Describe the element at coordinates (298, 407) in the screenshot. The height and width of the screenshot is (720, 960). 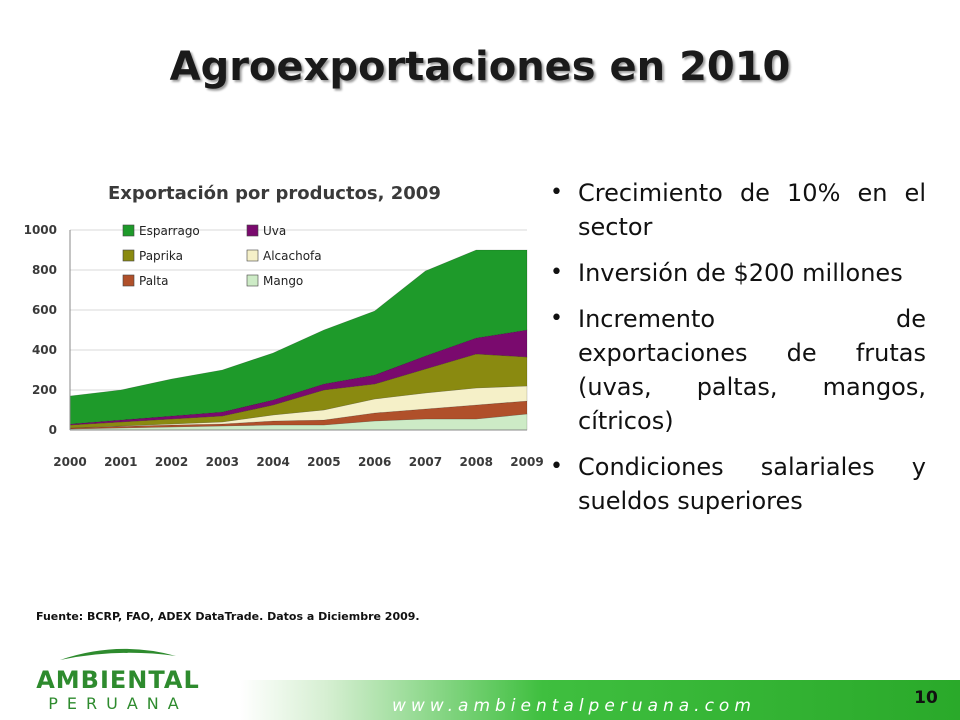
I see `area-series-alcachofa` at that location.